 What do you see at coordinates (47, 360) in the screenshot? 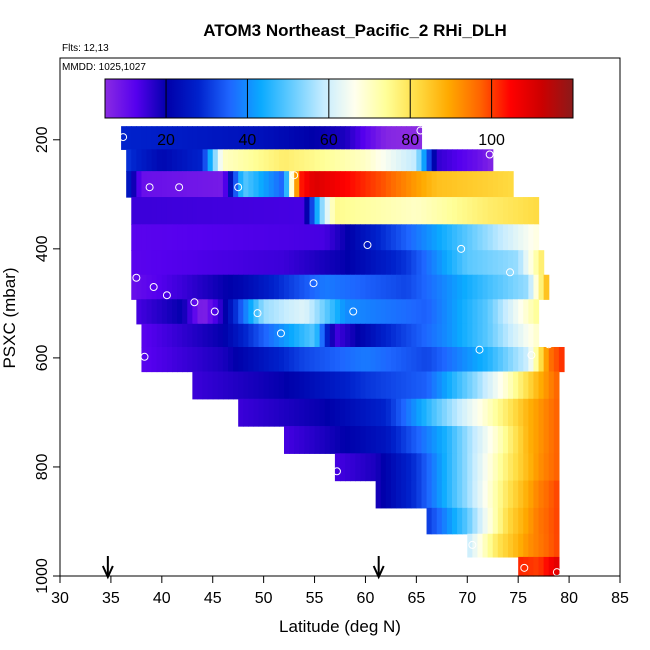
I see `y-axis: 200 400 600 800 1000` at bounding box center [47, 360].